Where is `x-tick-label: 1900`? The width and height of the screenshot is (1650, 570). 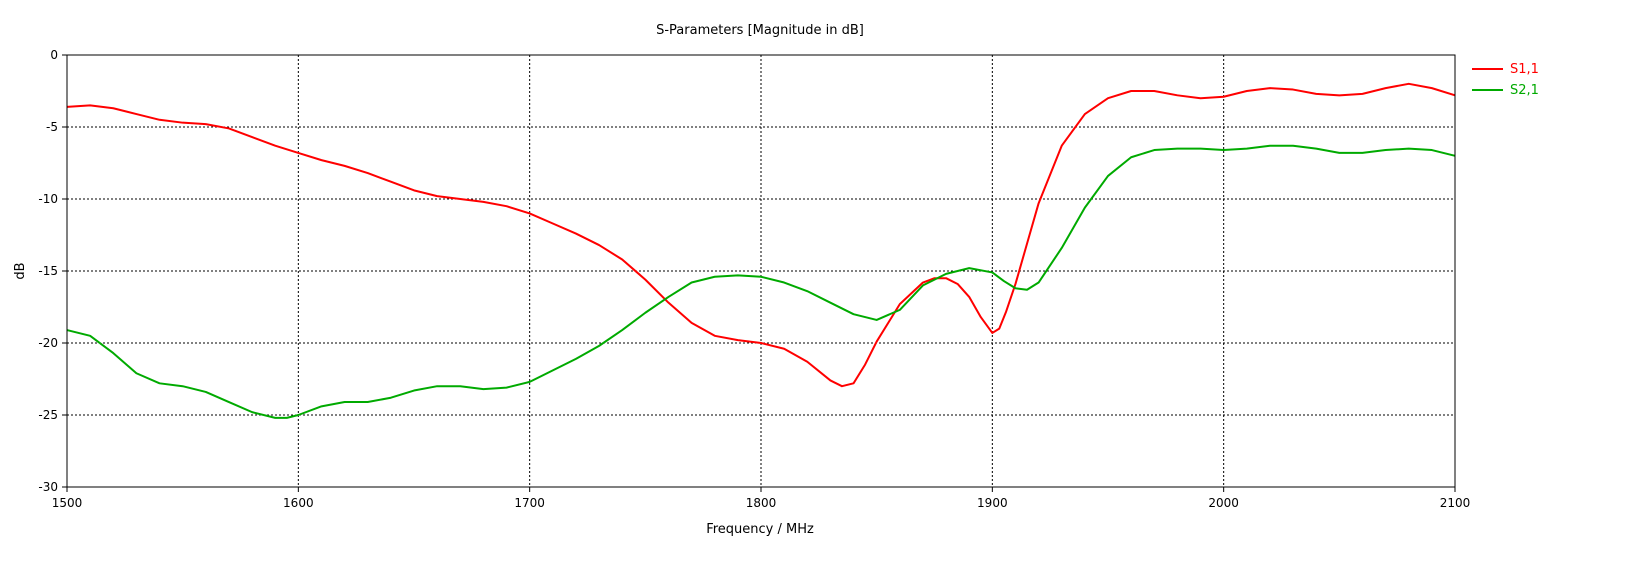 x-tick-label: 1900 is located at coordinates (992, 503).